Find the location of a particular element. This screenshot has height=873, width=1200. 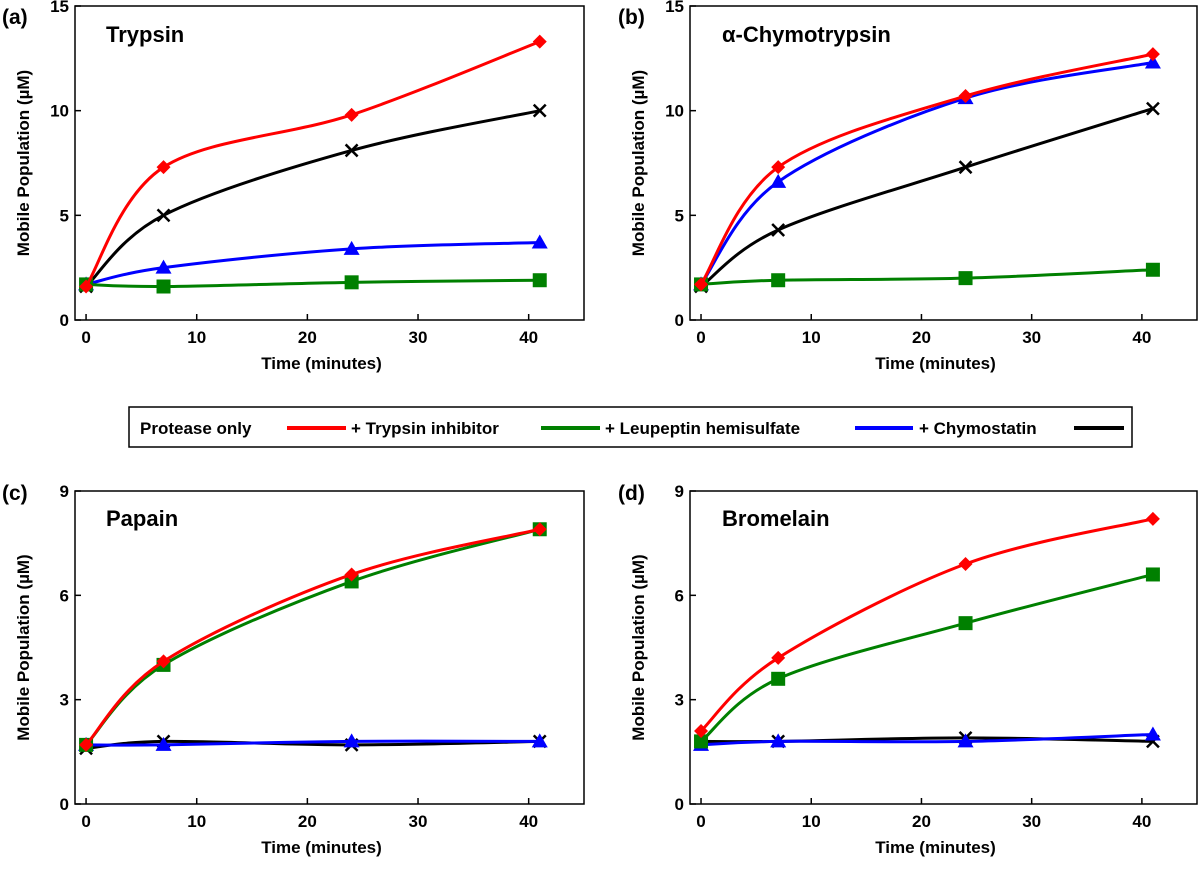

panel-tag-d: (d) is located at coordinates (631, 493).